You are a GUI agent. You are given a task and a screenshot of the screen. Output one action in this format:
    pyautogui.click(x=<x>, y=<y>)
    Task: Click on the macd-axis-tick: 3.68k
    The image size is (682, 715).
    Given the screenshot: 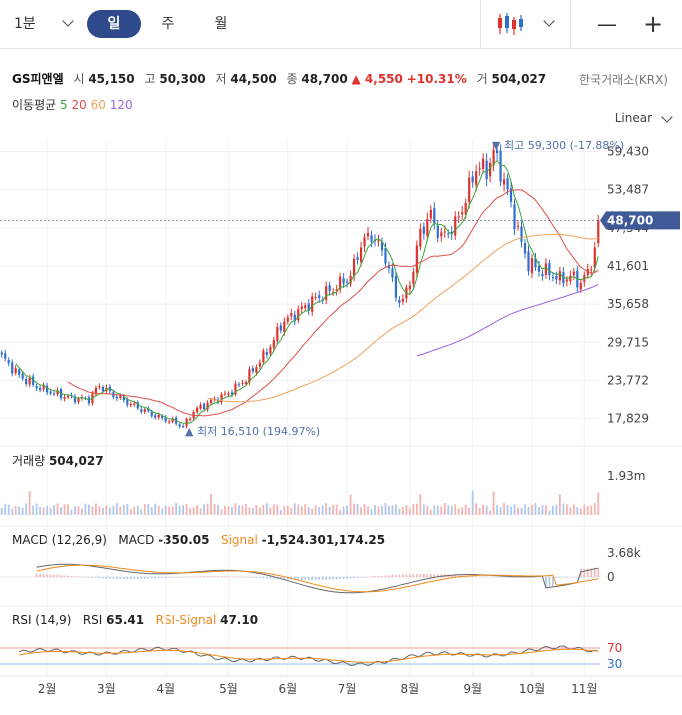 What is the action you would take?
    pyautogui.click(x=624, y=553)
    